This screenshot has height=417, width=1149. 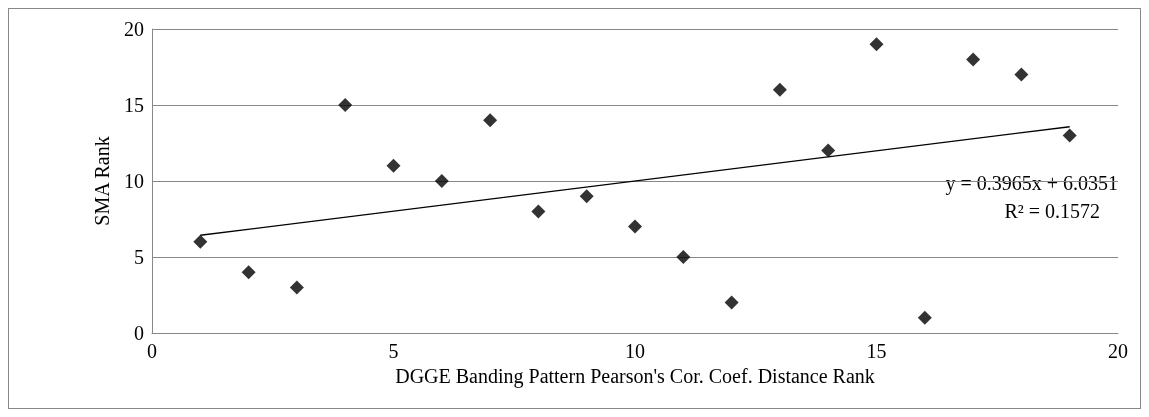 I want to click on x-tick-label: 15, so click(x=876, y=351).